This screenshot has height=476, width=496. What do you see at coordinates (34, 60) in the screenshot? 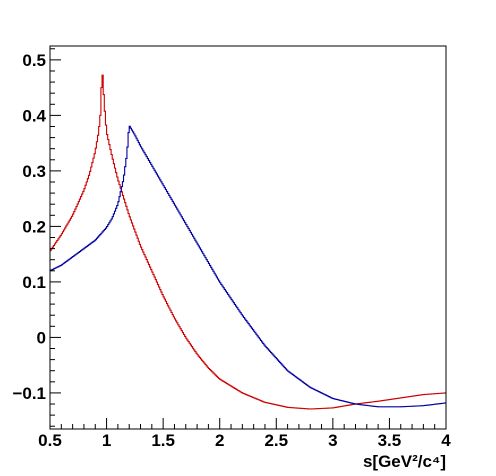
I see `y-tick-label: 0.5` at bounding box center [34, 60].